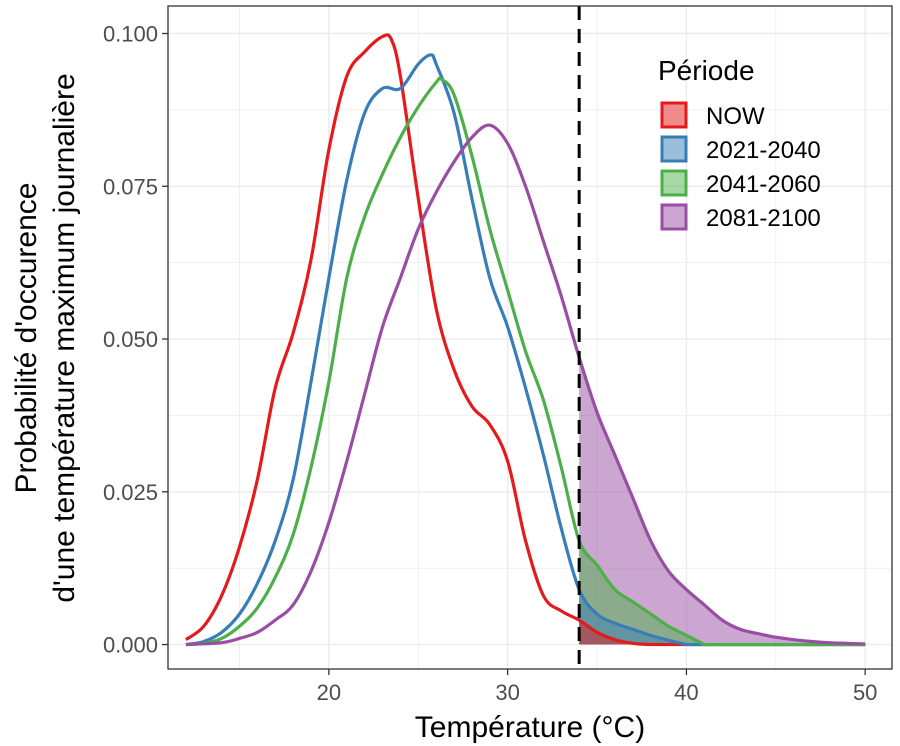 This screenshot has width=900, height=746. Describe the element at coordinates (686, 692) in the screenshot. I see `x-tick-label: 40` at that location.